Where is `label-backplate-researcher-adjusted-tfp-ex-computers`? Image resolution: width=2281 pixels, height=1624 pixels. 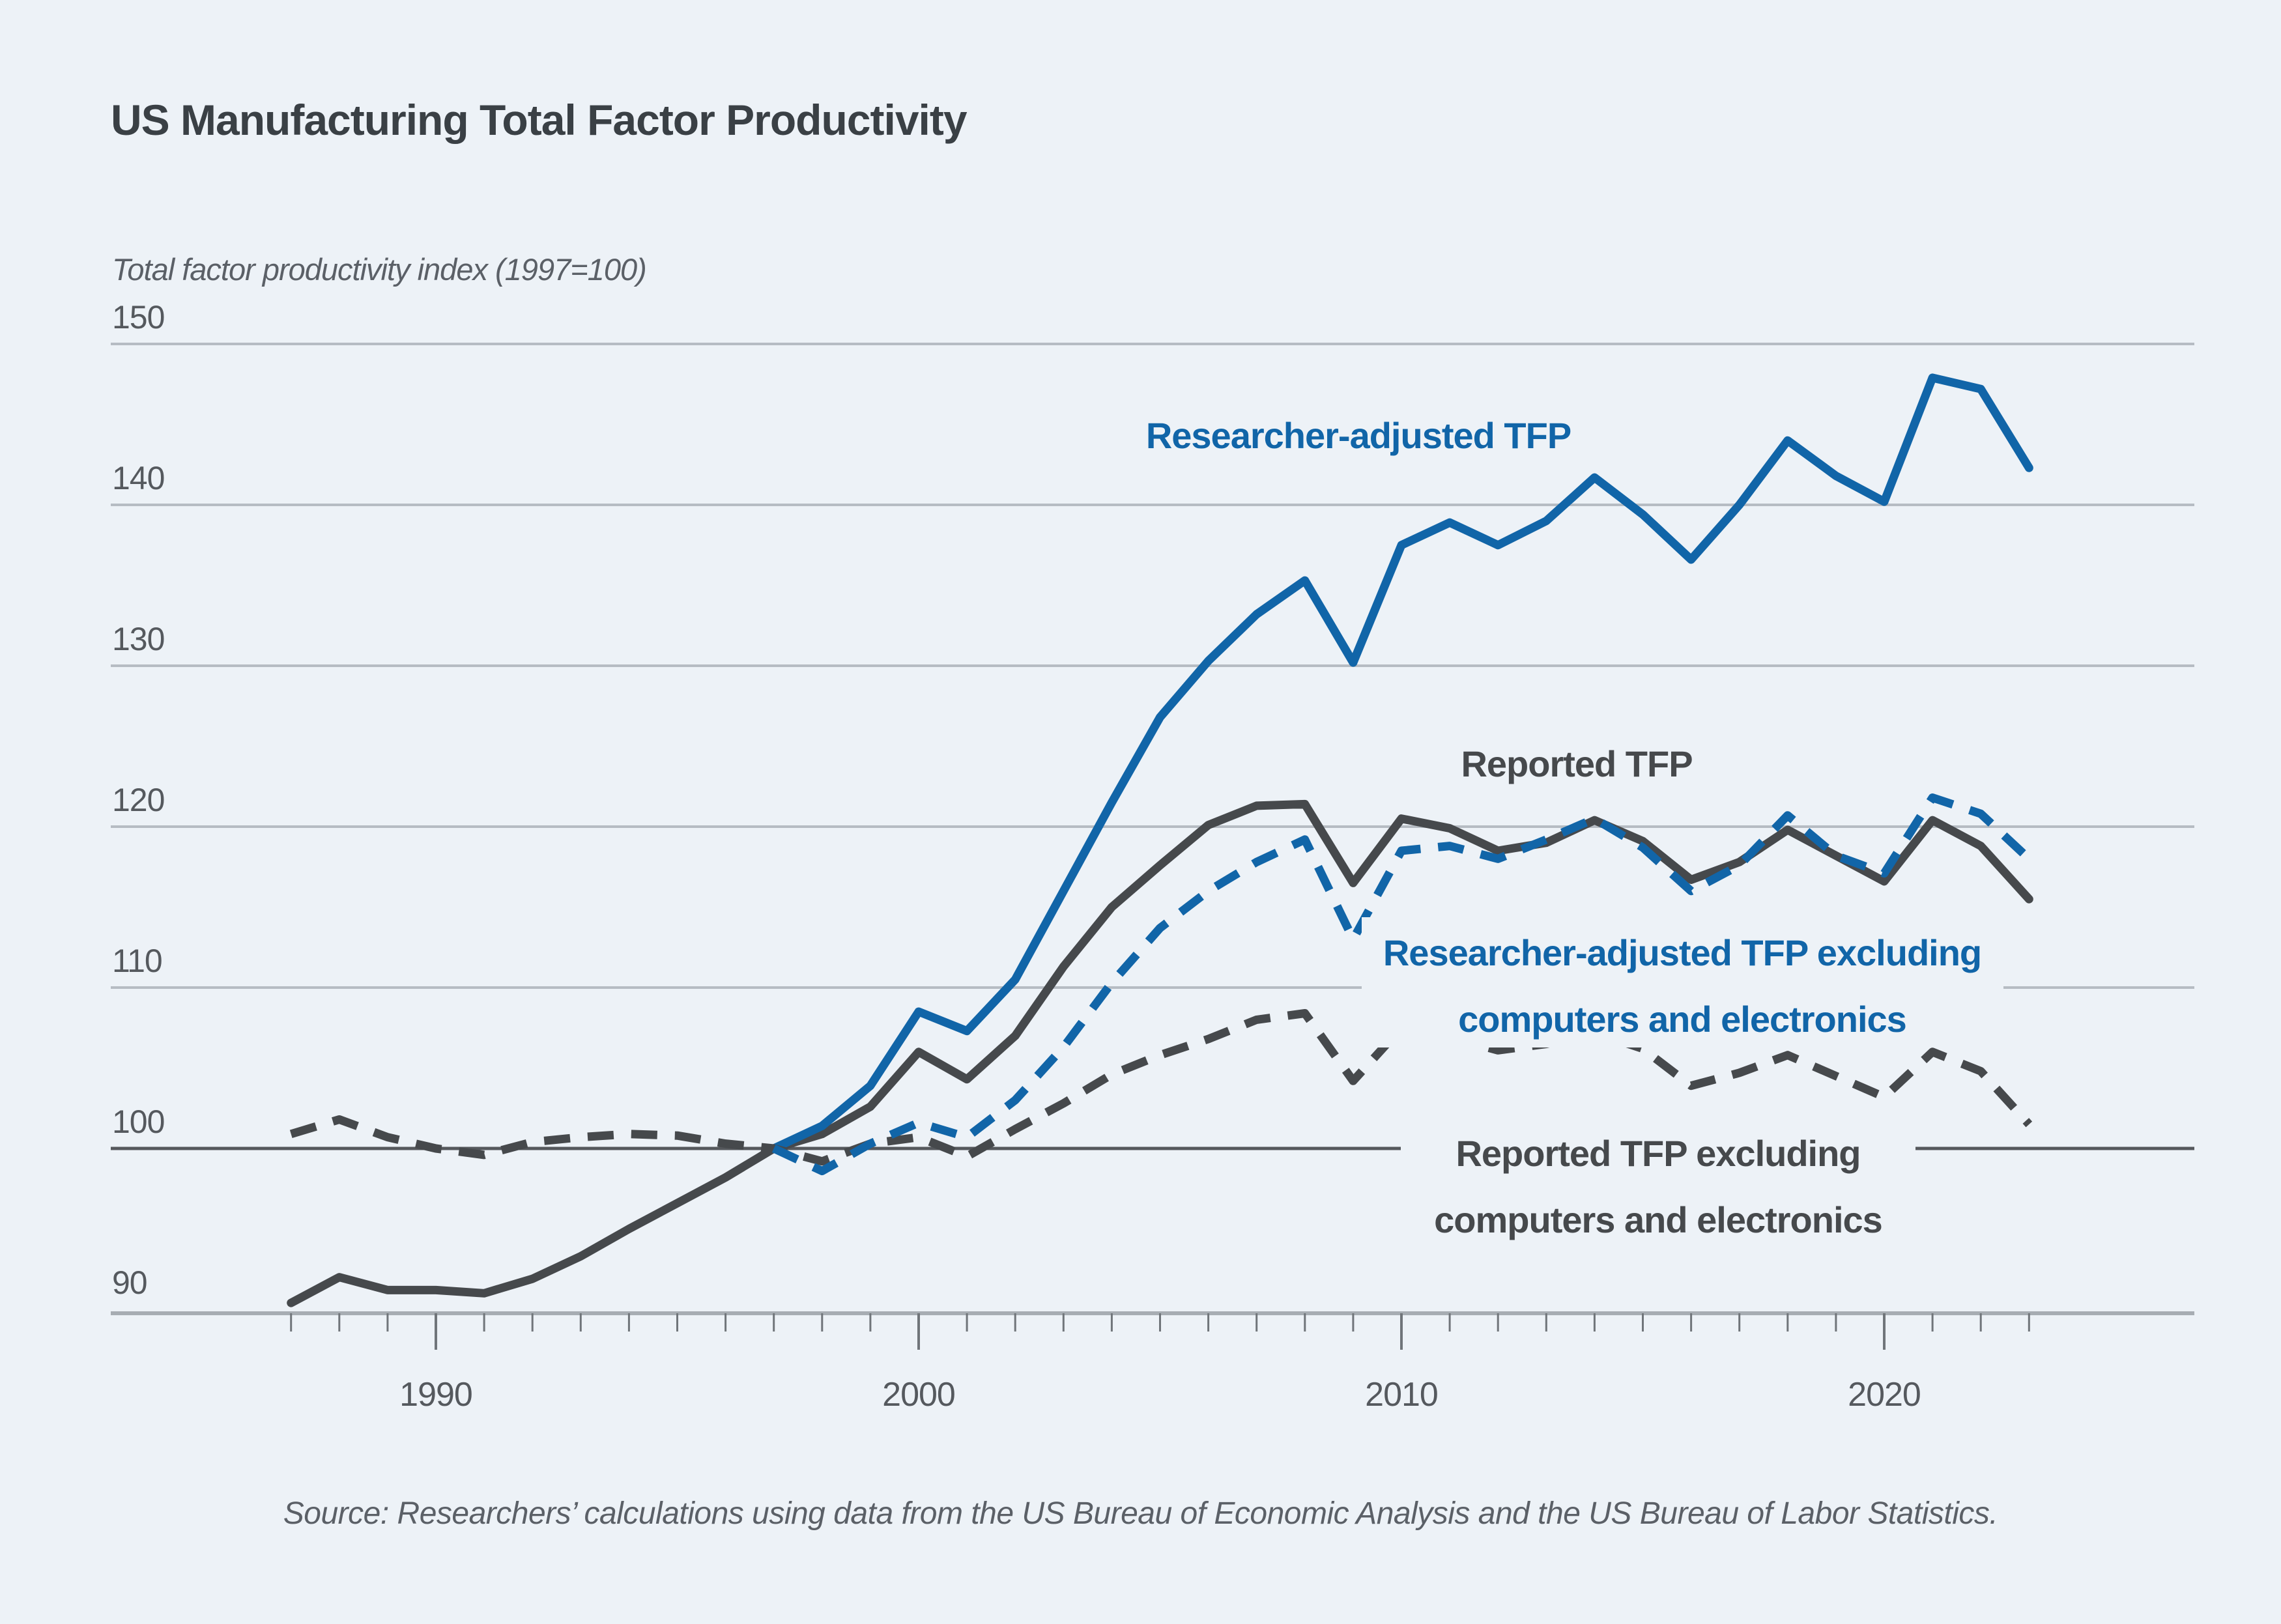
label-backplate-researcher-adjusted-tfp-ex-computers is located at coordinates (1682, 982).